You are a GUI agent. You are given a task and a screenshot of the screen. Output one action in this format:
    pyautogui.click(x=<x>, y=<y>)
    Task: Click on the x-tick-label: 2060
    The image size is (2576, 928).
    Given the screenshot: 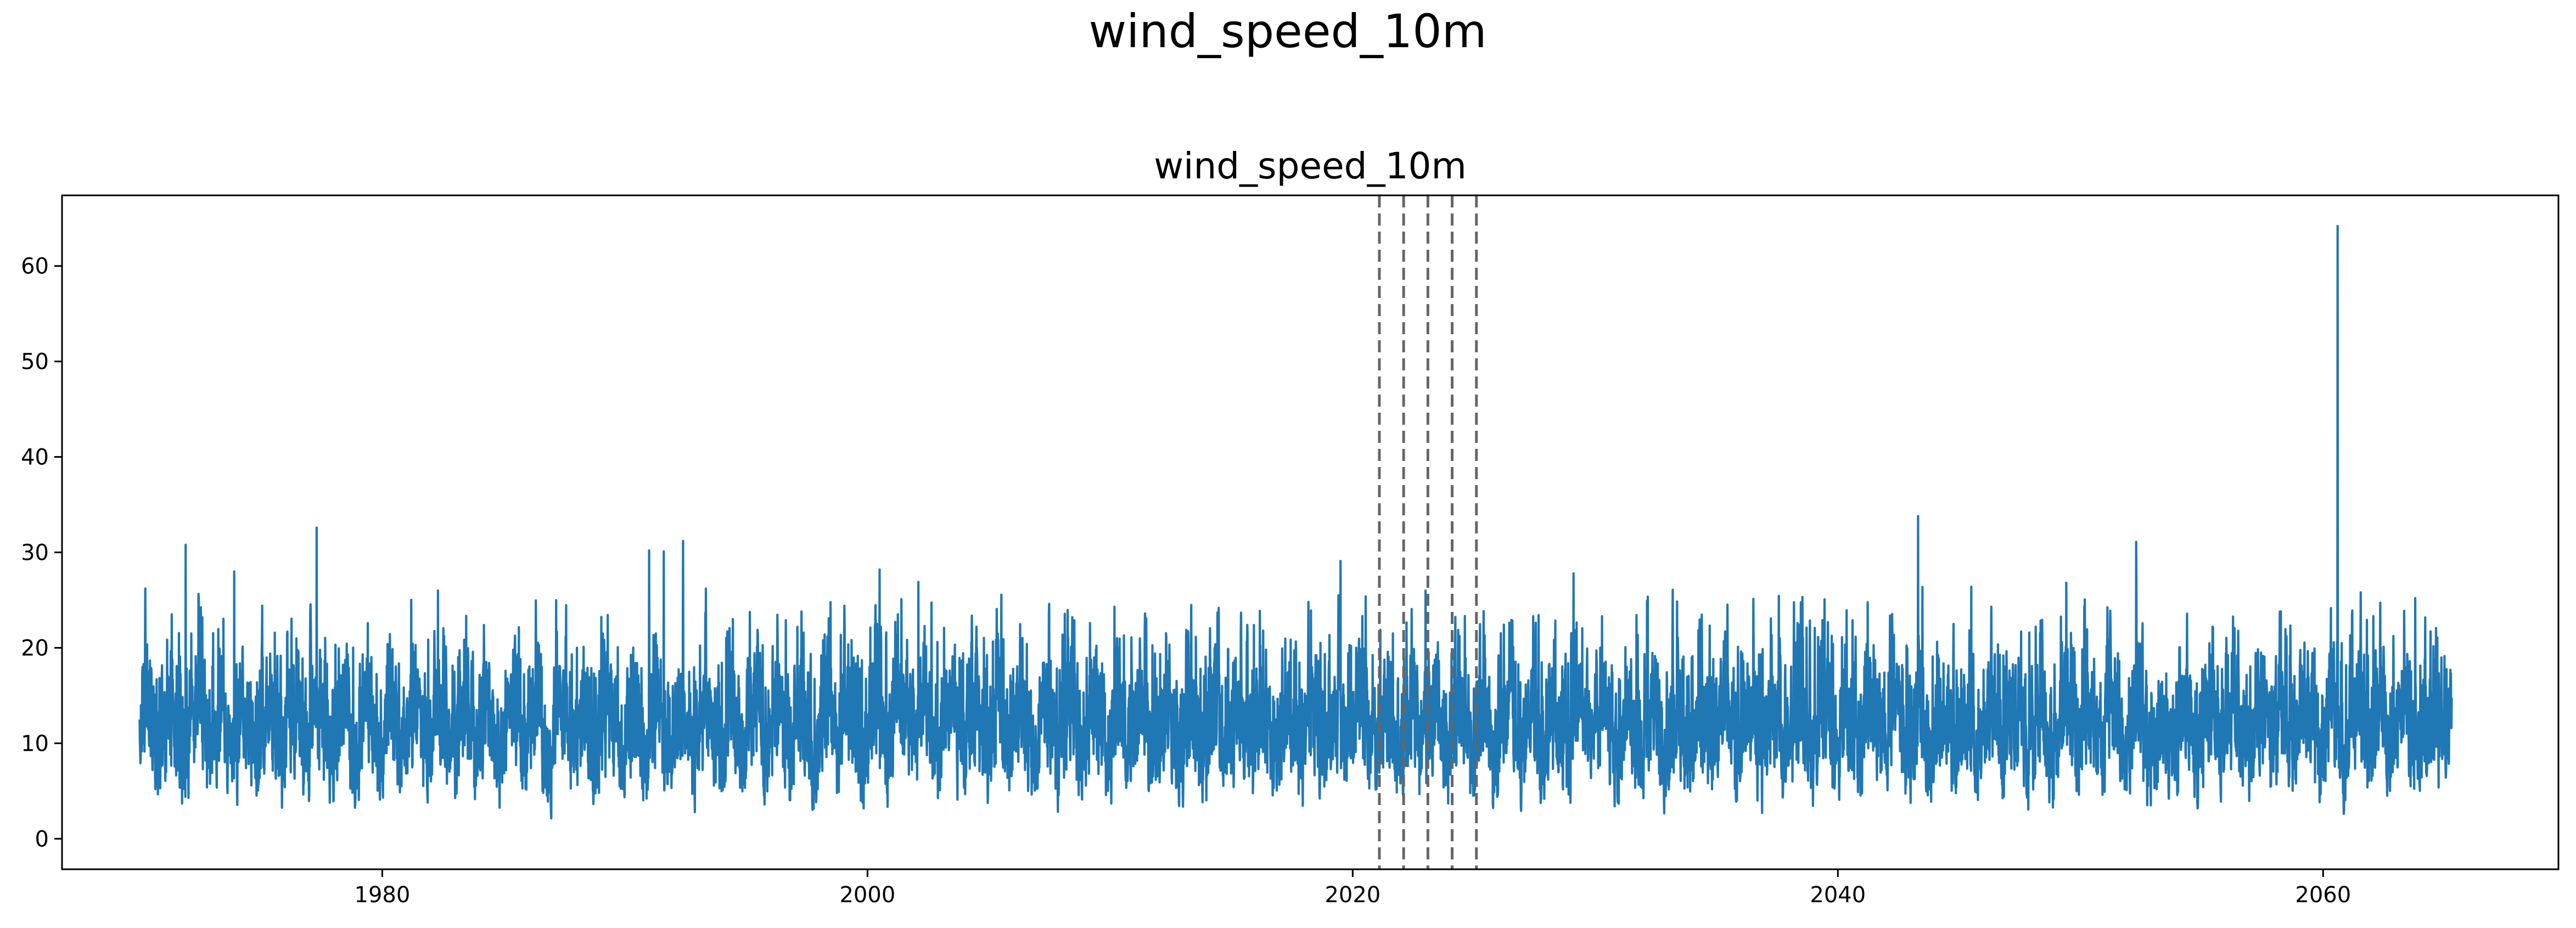 What is the action you would take?
    pyautogui.click(x=2323, y=895)
    